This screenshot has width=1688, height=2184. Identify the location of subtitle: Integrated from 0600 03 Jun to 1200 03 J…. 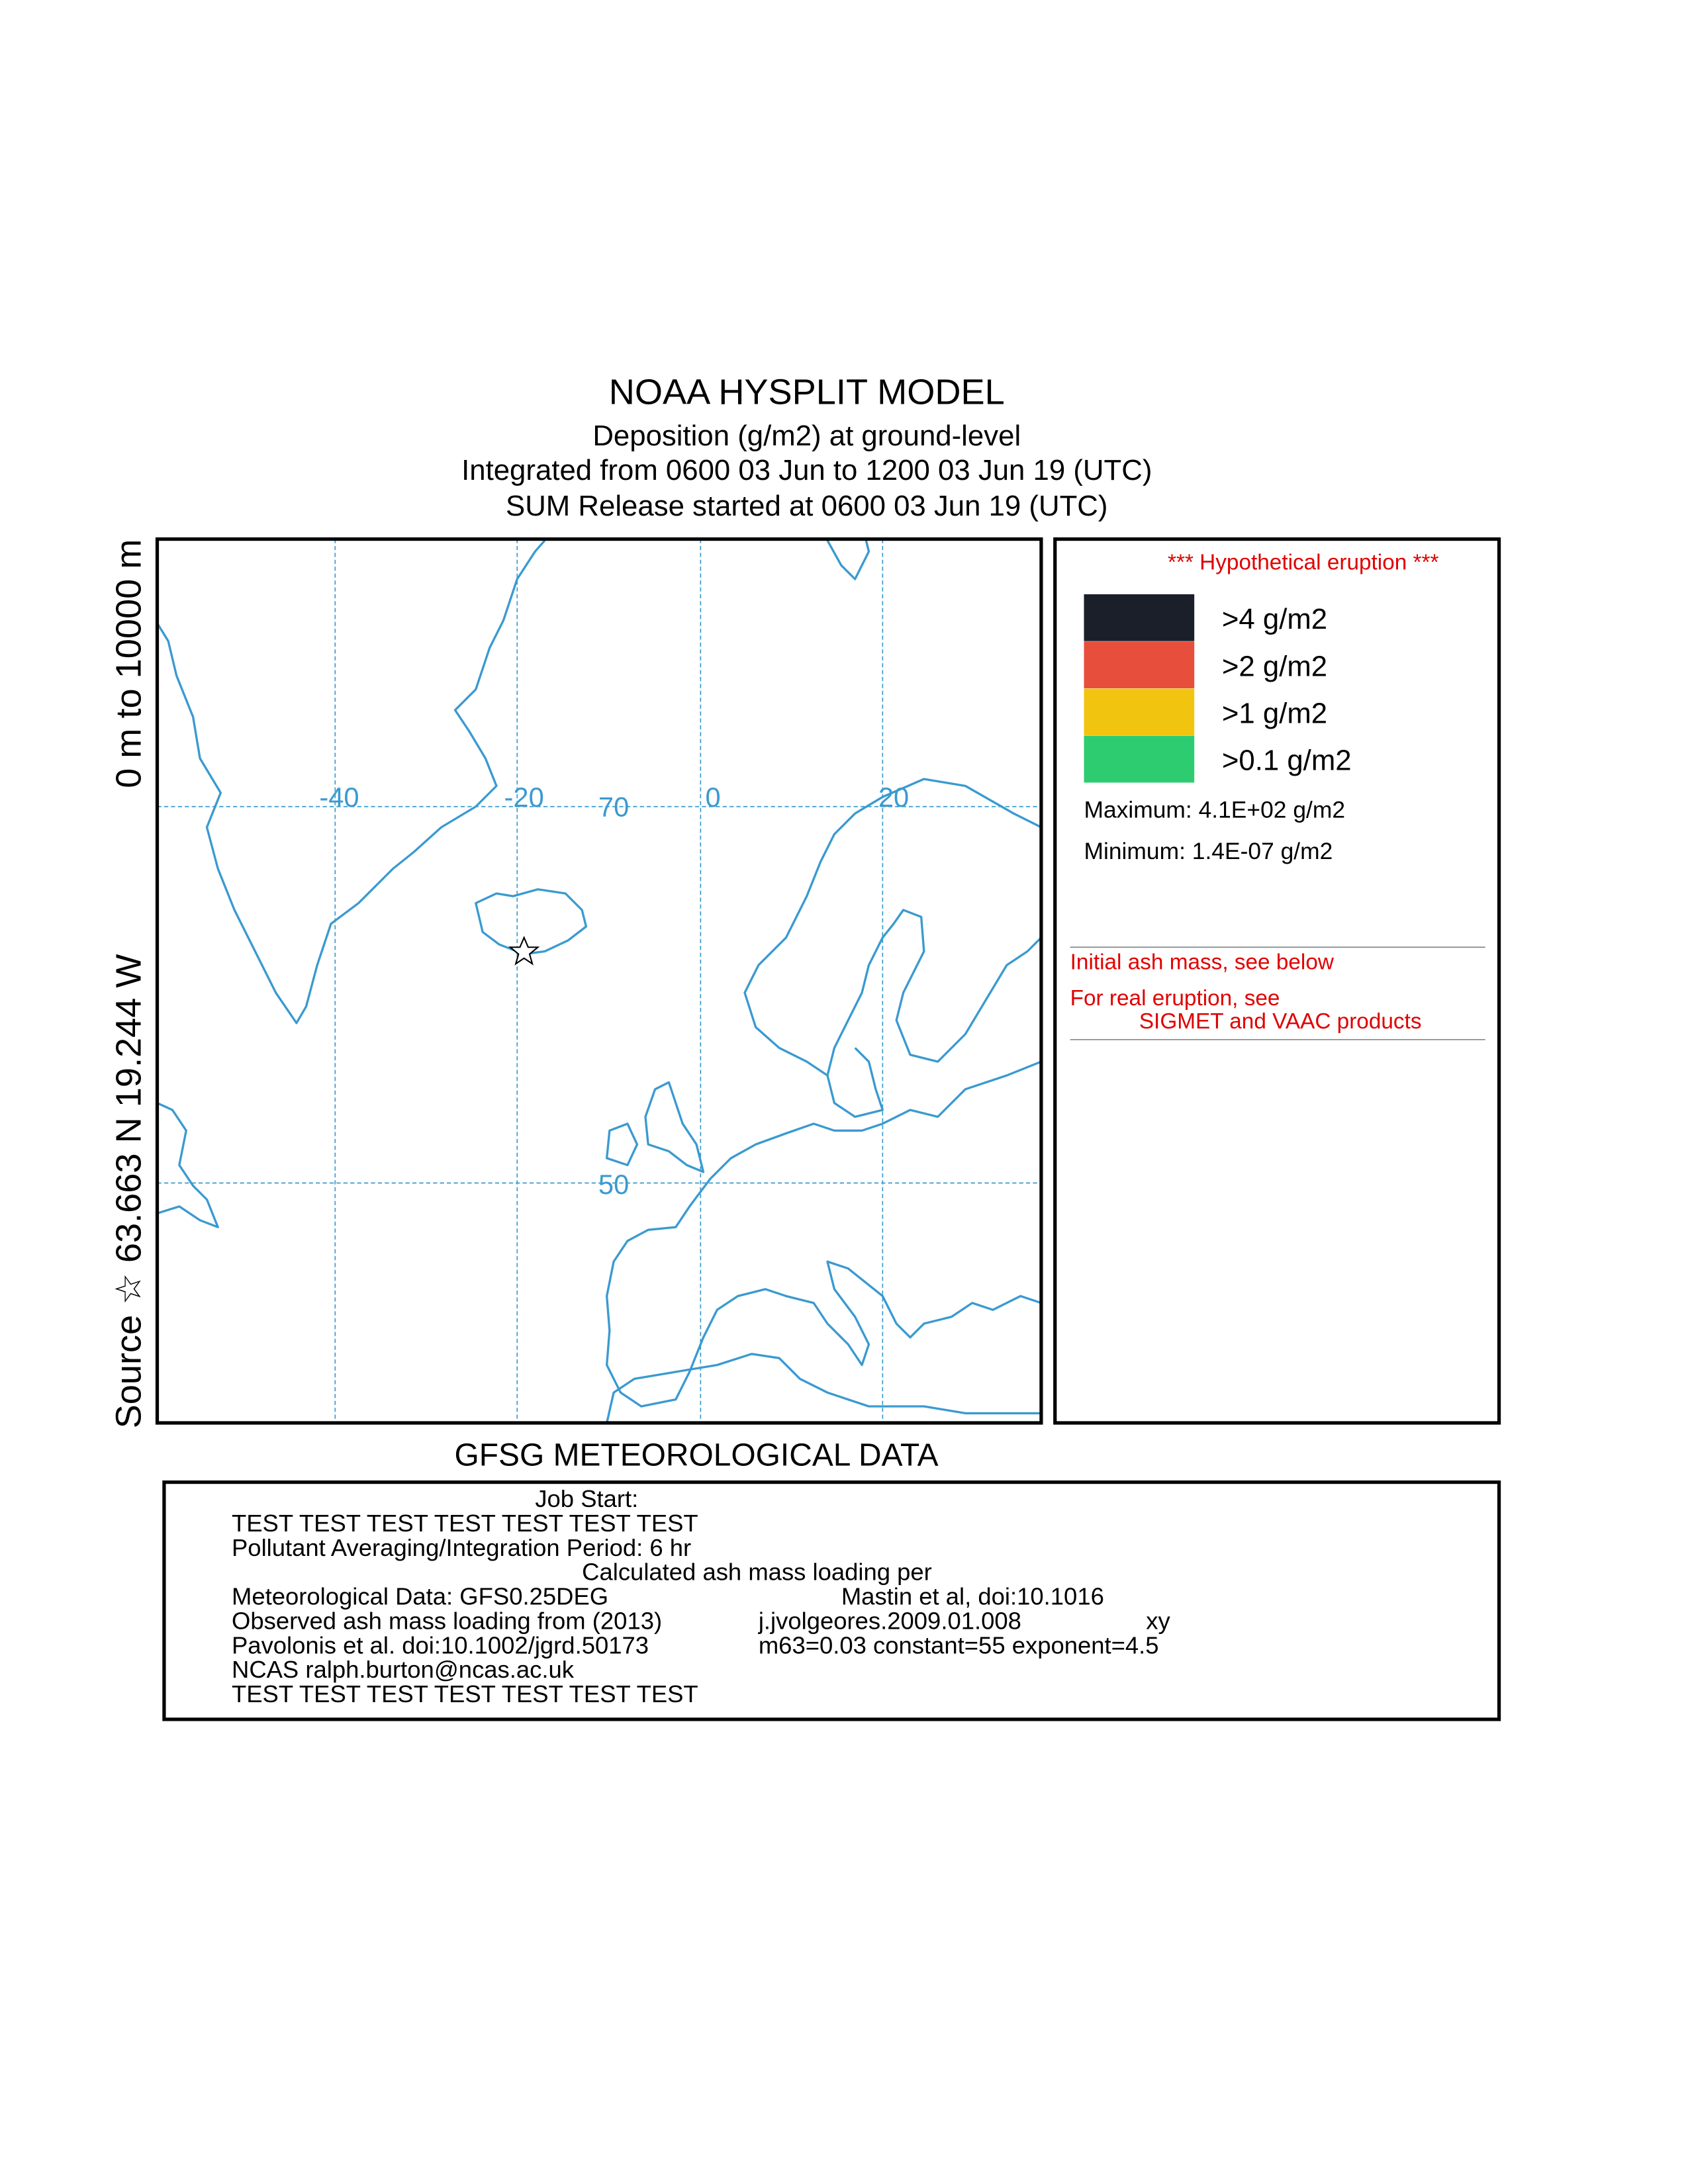
(806, 470).